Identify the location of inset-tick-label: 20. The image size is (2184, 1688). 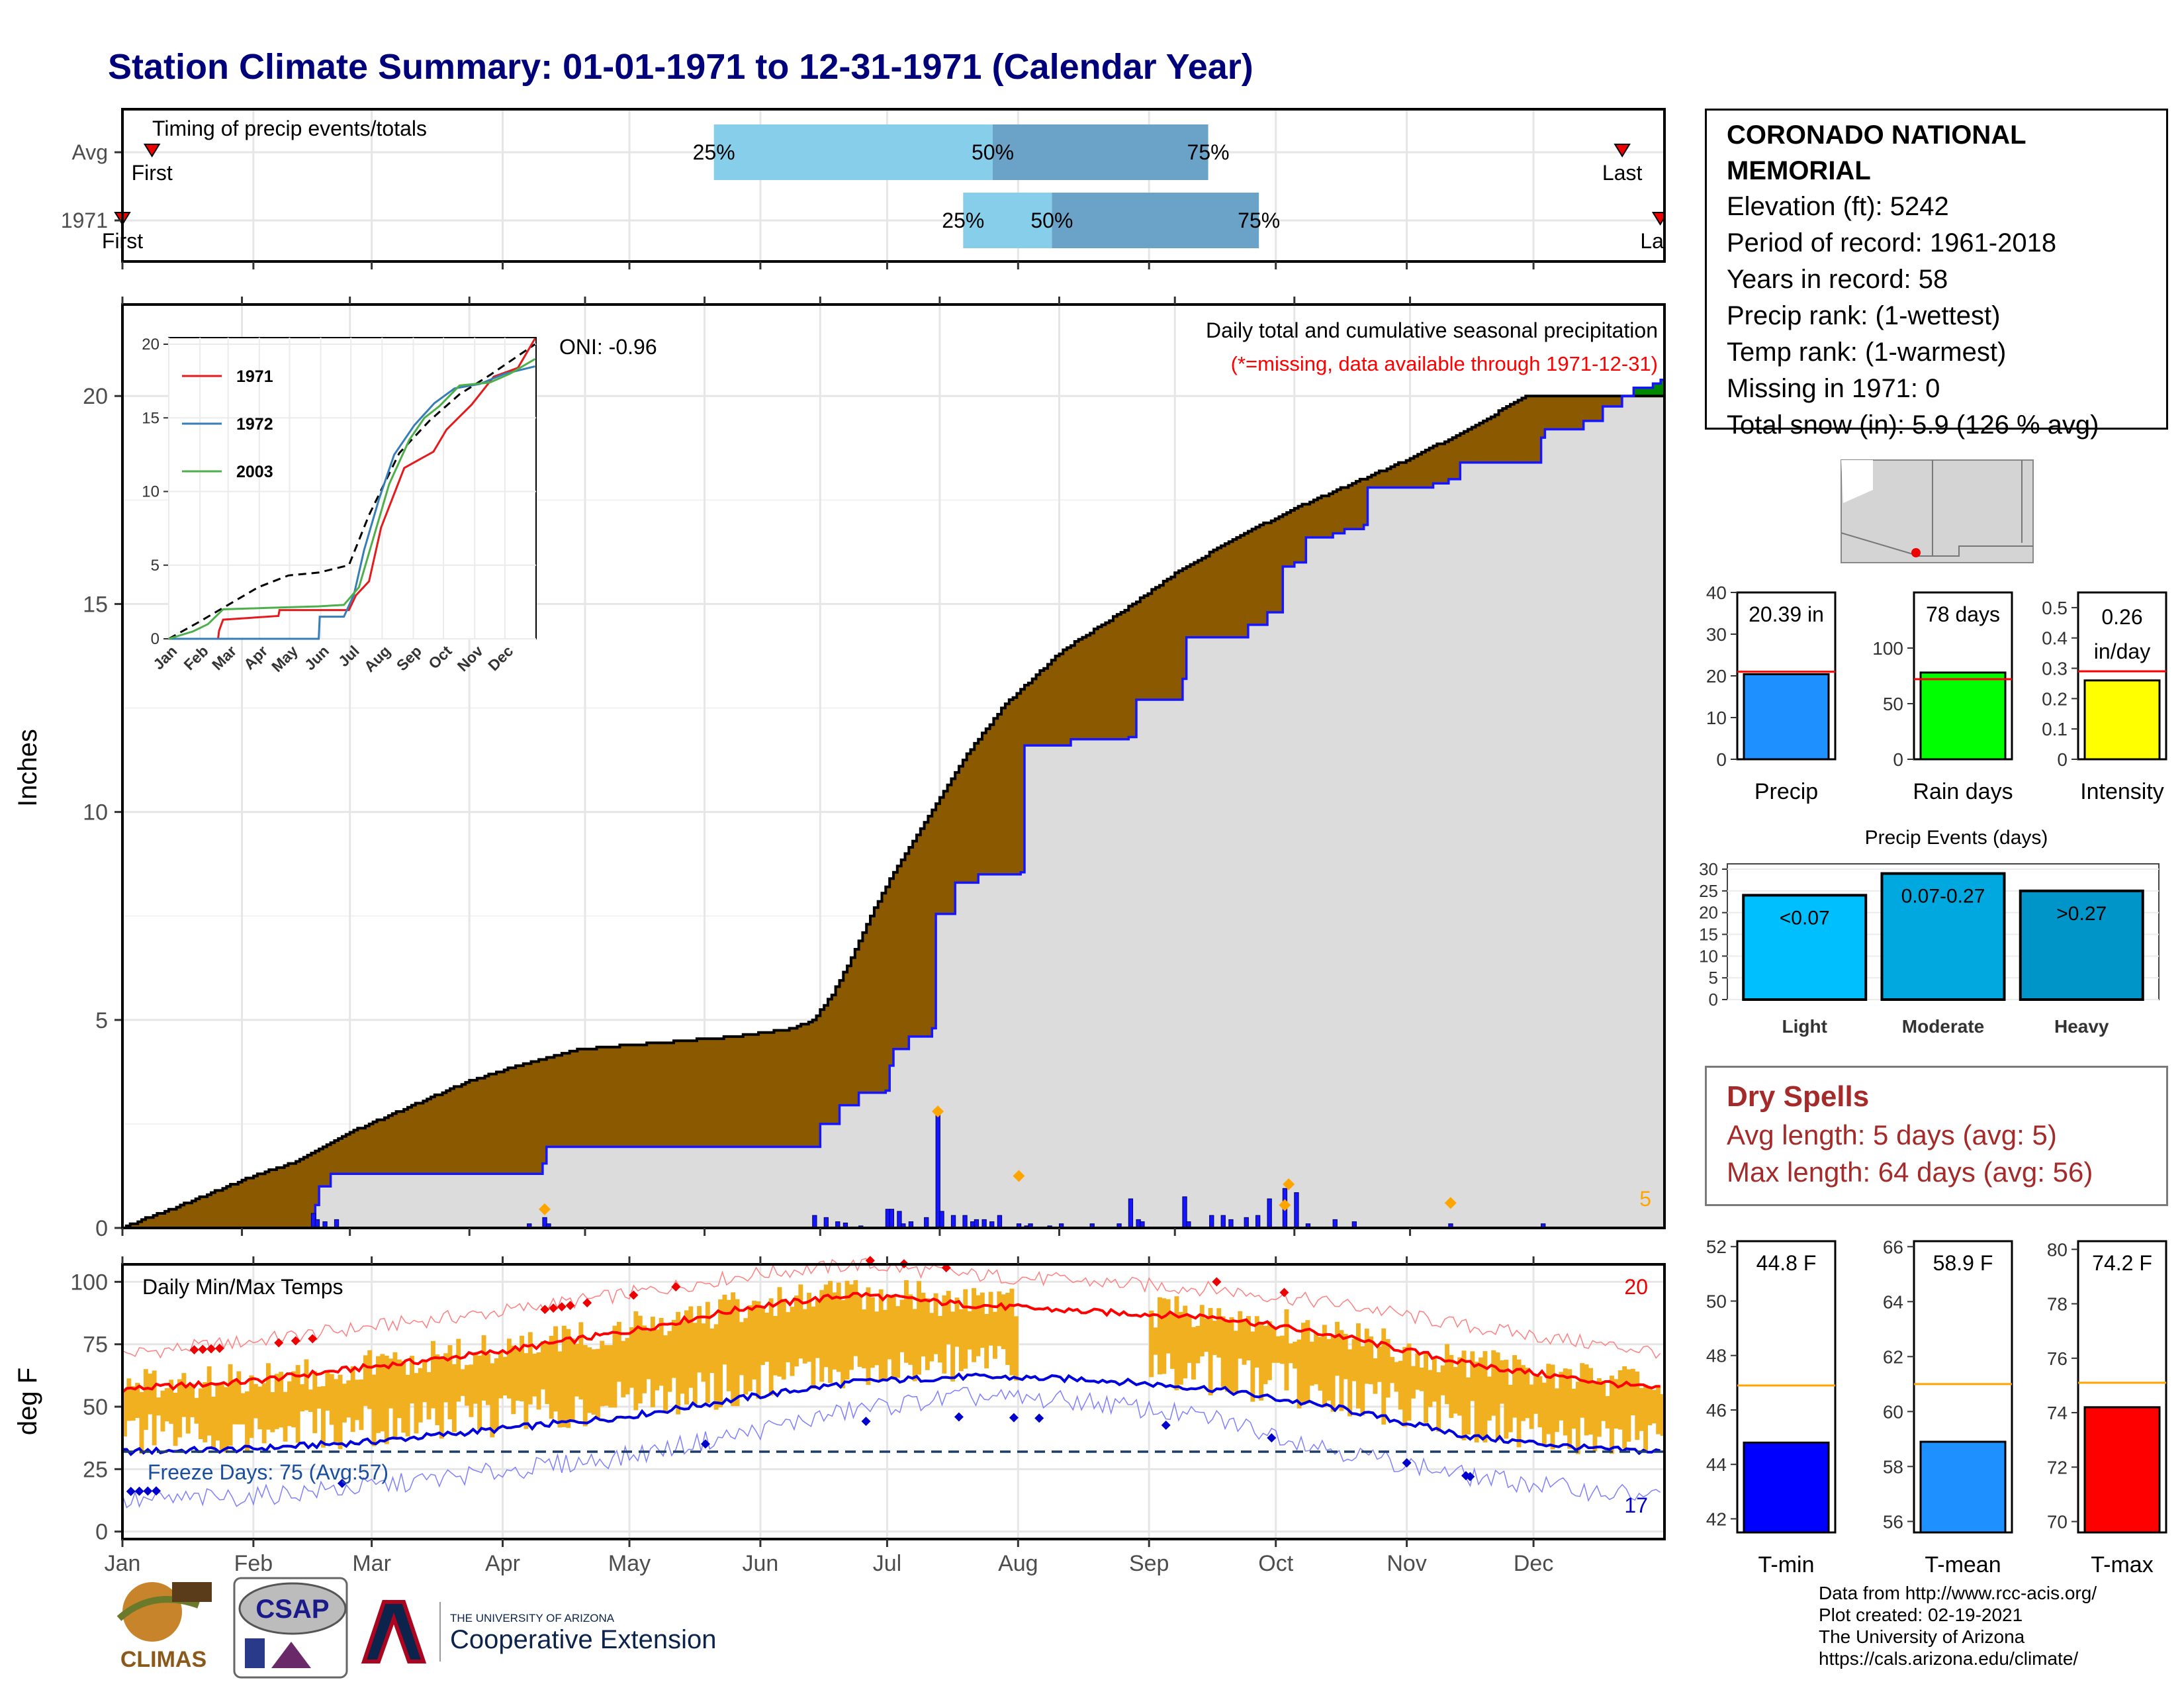
(150, 344).